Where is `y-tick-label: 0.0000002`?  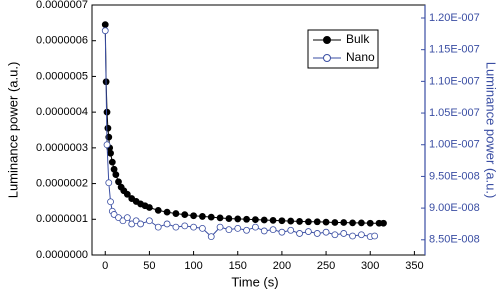
y-tick-label: 0.0000002 is located at coordinates (62, 183).